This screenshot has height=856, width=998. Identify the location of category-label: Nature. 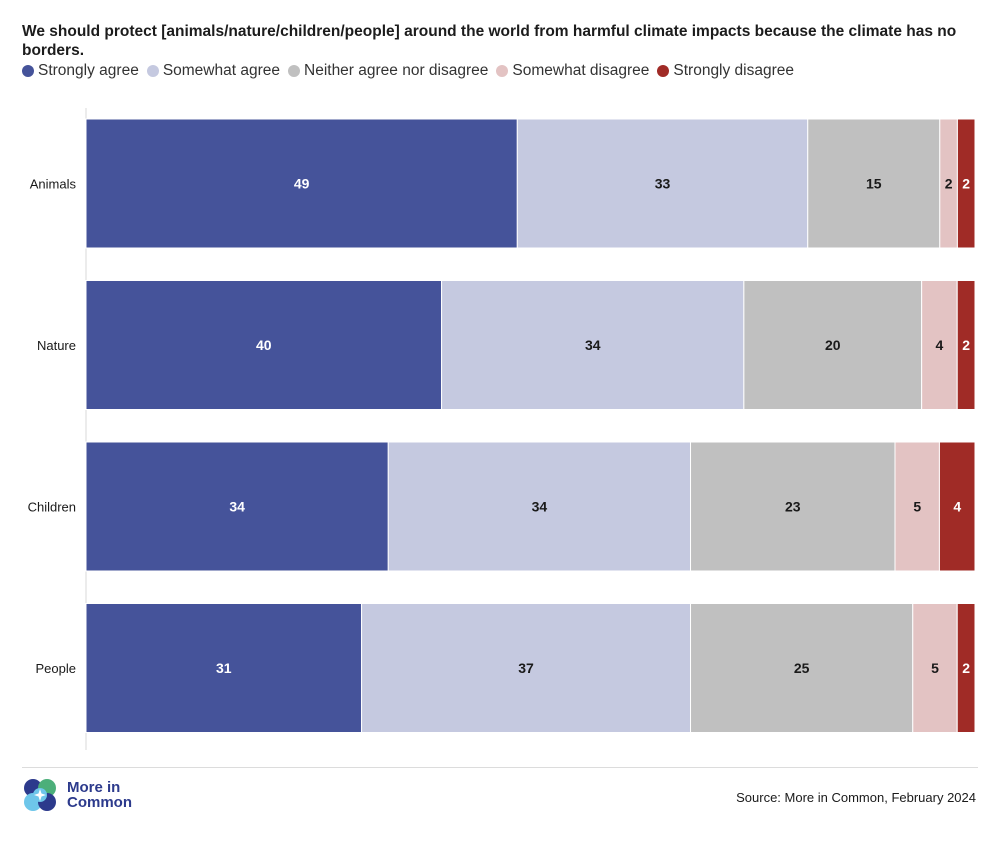
(56, 345).